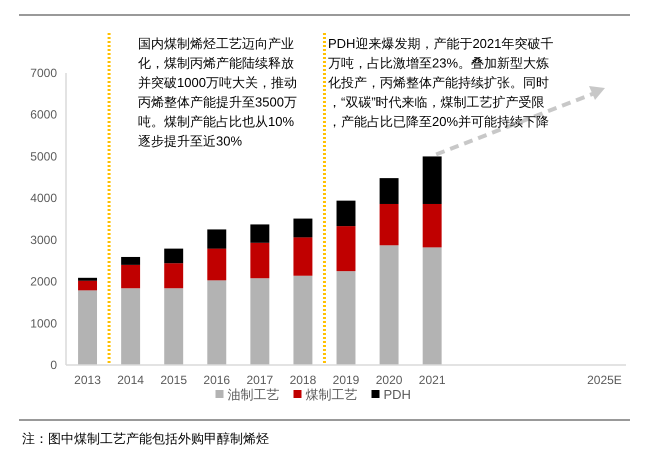 This screenshot has width=667, height=450. What do you see at coordinates (346, 380) in the screenshot?
I see `x-tick-label: 2019` at bounding box center [346, 380].